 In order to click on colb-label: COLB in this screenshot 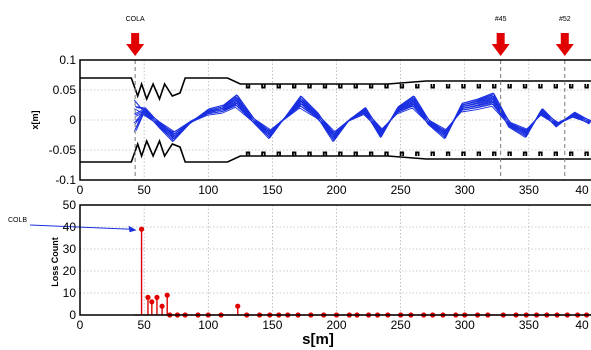, I will do `click(17, 220)`.